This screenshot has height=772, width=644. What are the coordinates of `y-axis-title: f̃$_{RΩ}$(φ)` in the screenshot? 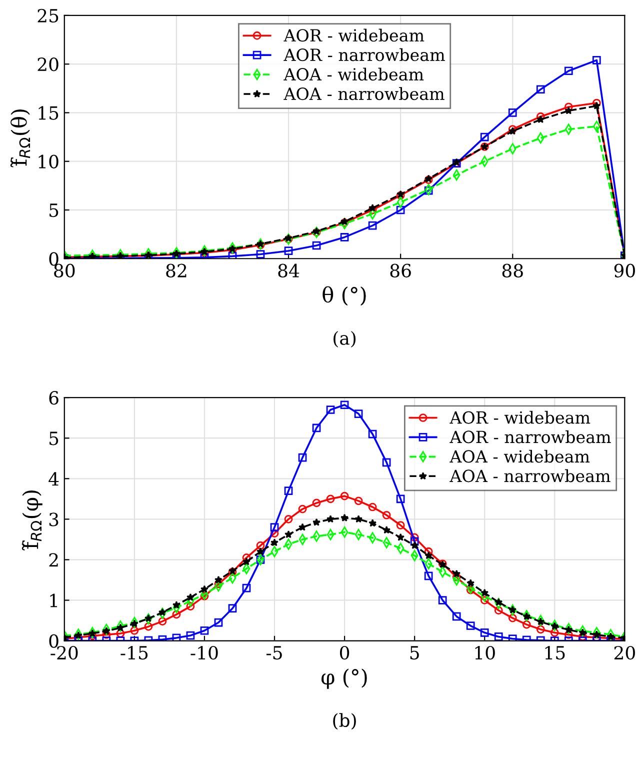 It's located at (32, 520).